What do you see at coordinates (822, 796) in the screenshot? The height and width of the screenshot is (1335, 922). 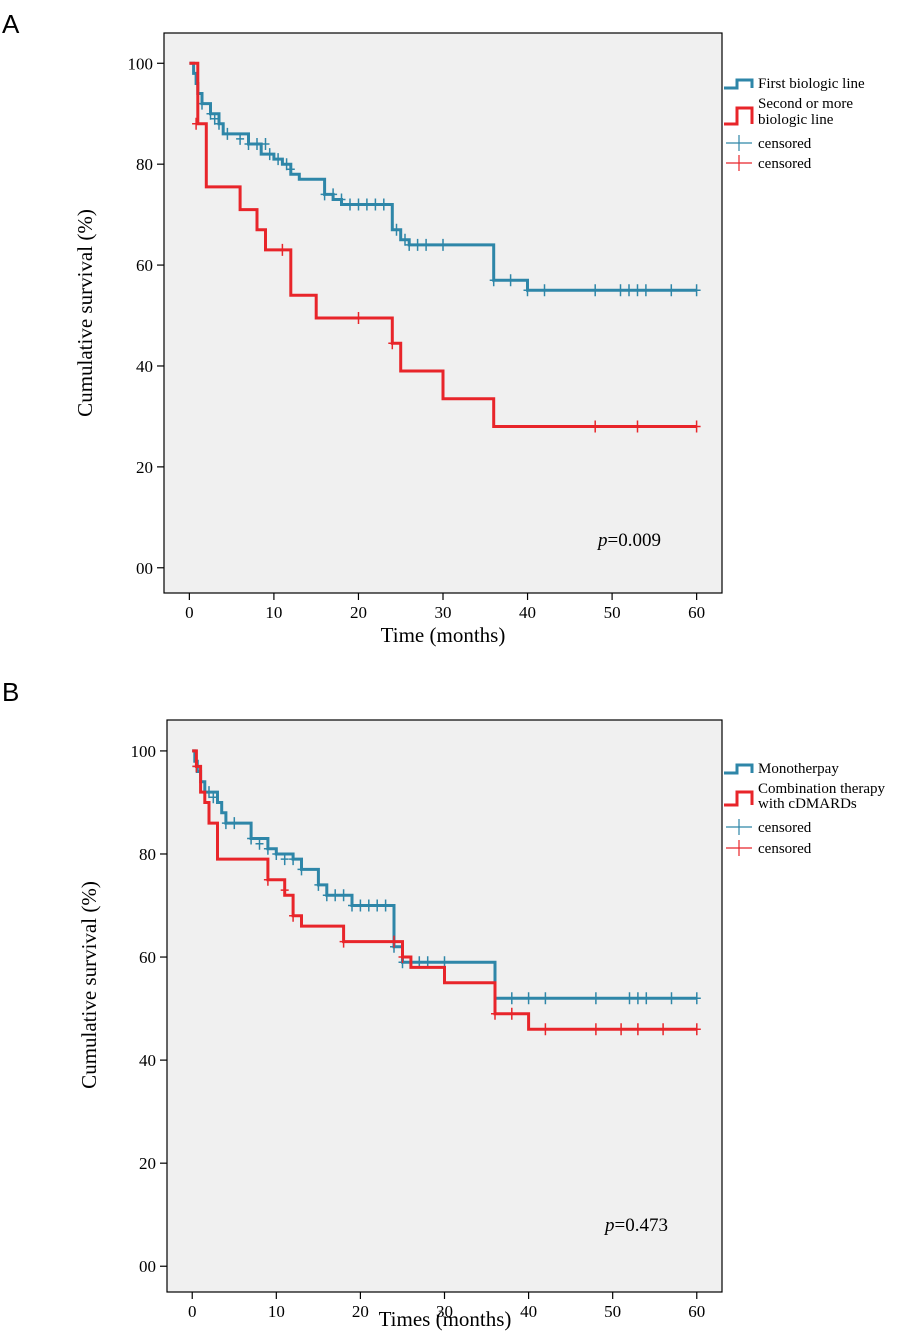 I see `panel-b-legend-label-combination: Combination therapy with cDMARDs` at bounding box center [822, 796].